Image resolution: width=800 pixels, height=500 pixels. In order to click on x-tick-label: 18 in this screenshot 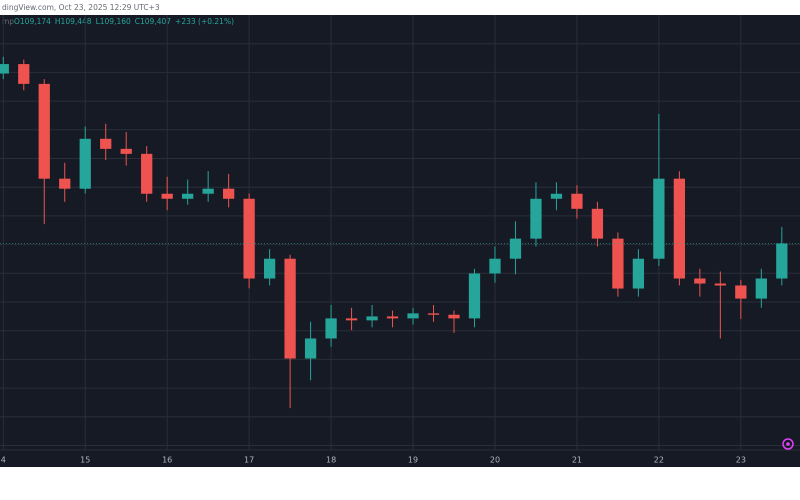, I will do `click(331, 460)`.